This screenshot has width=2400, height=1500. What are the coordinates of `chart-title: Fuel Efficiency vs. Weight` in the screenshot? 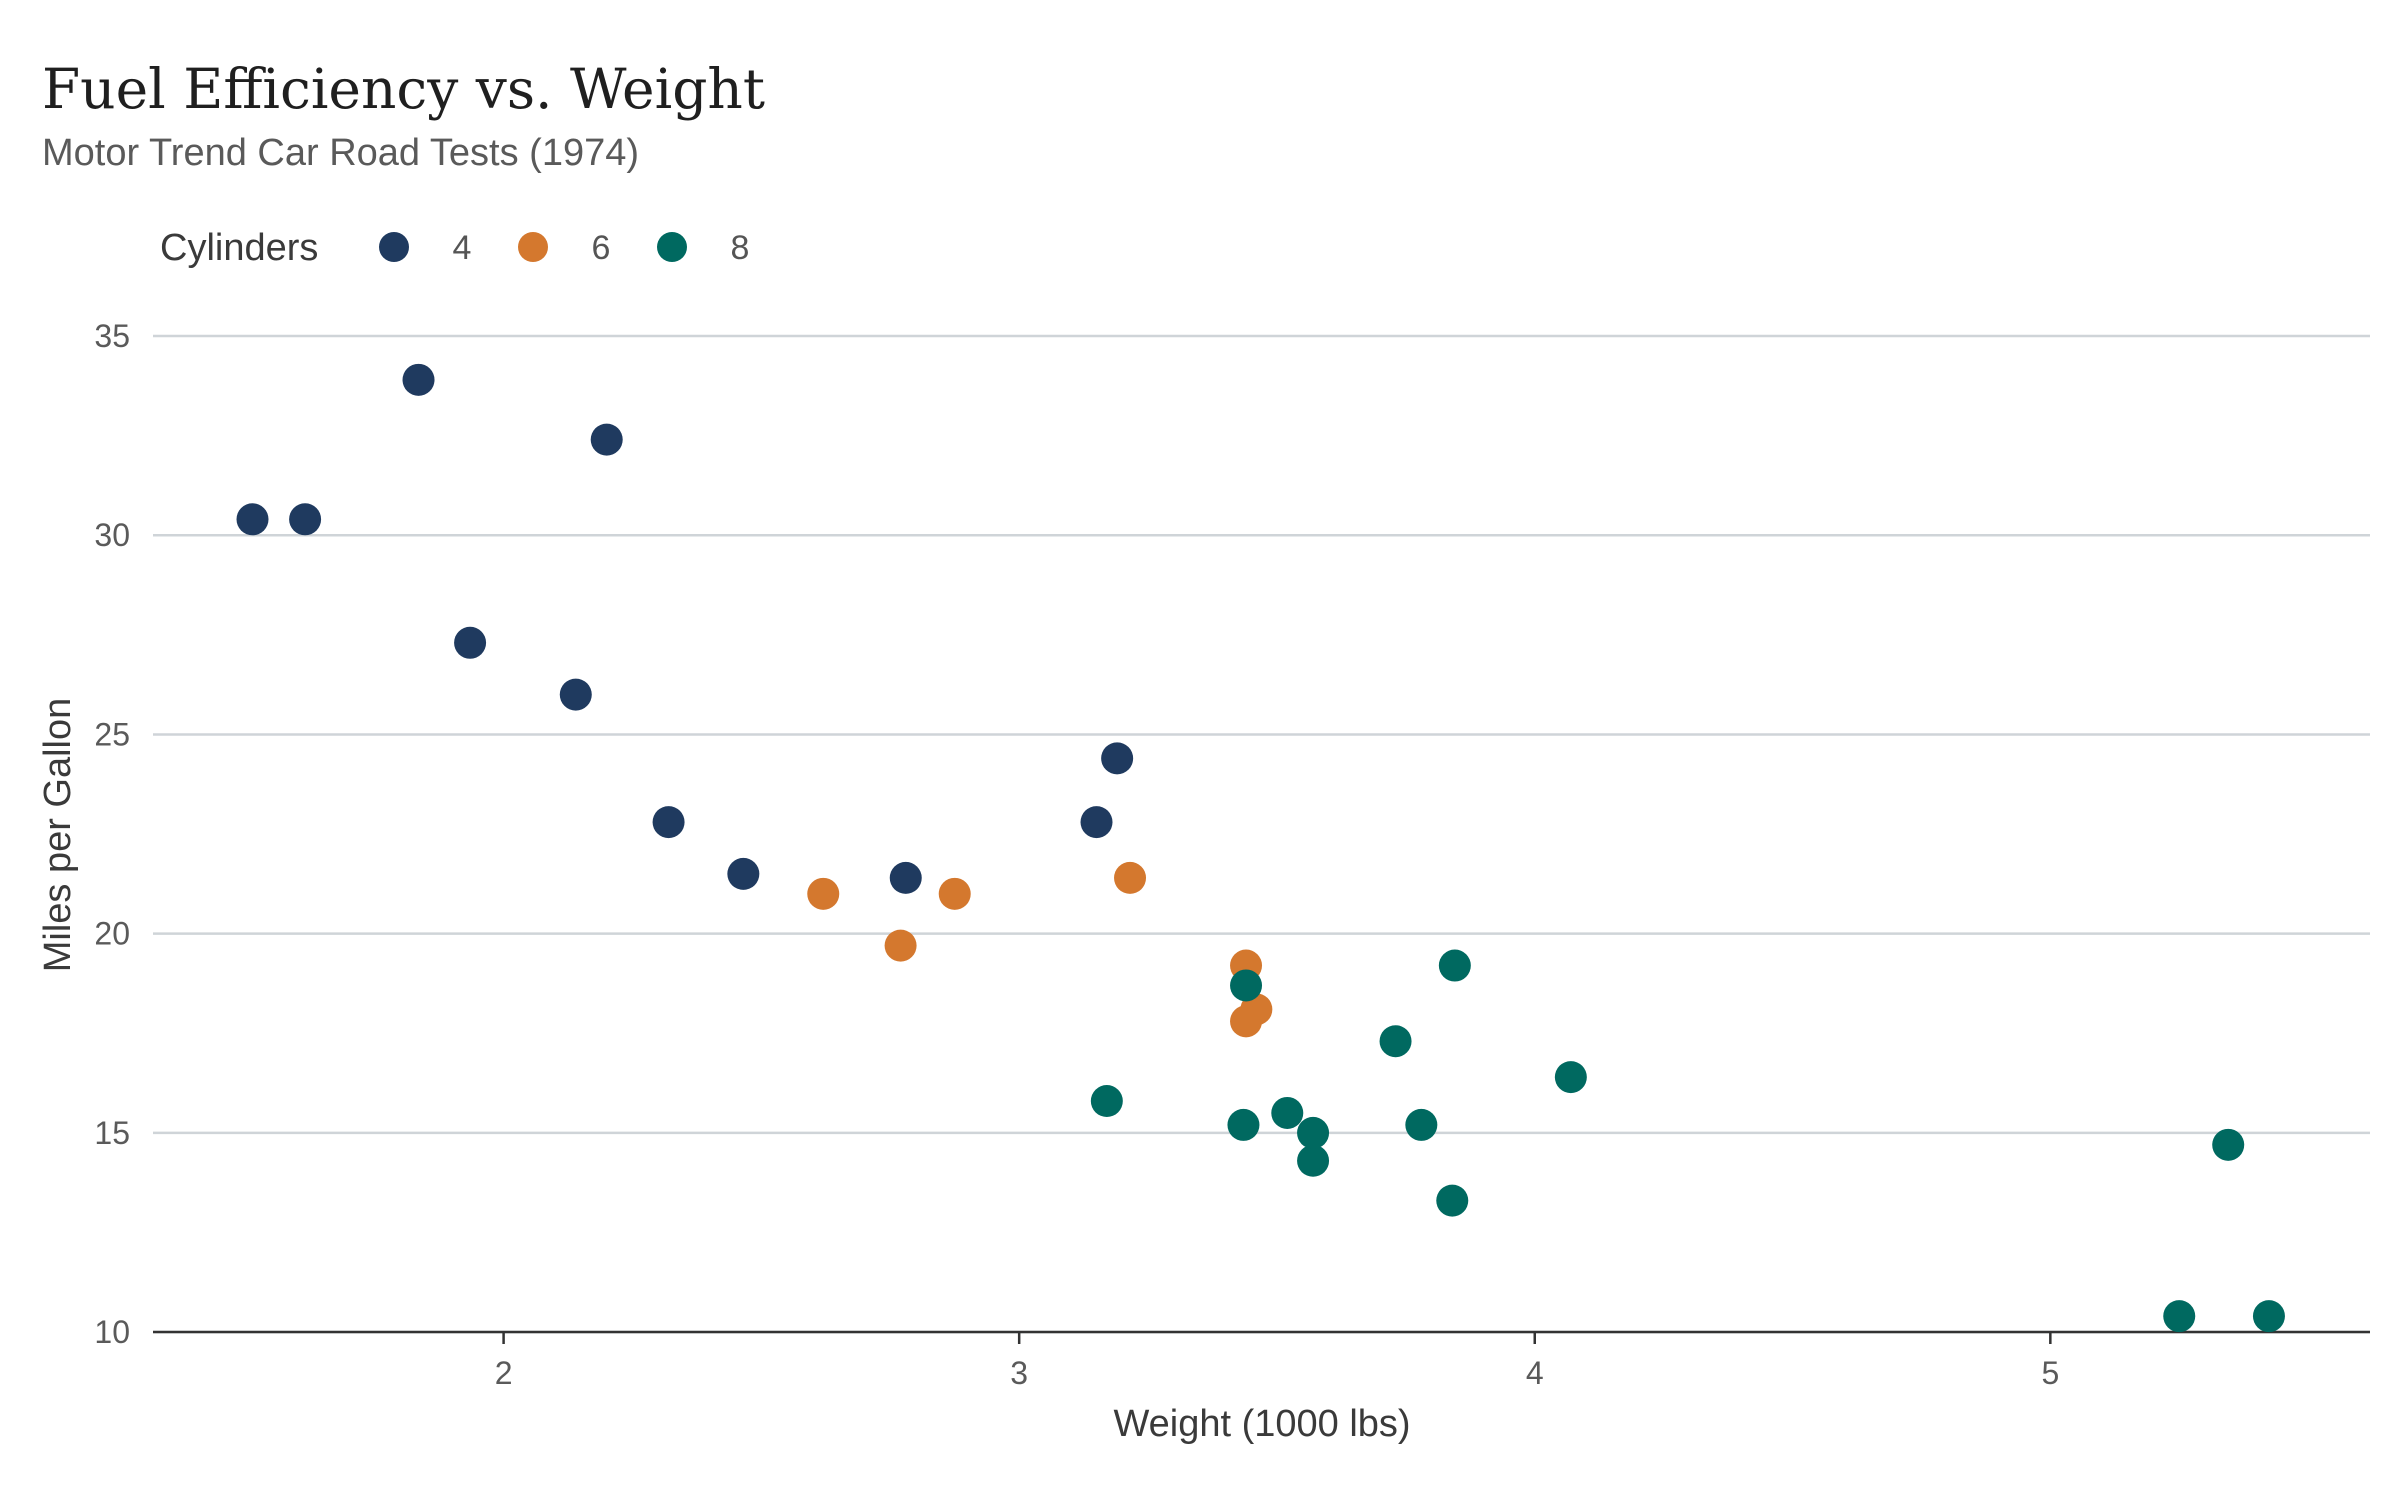 It's located at (403, 89).